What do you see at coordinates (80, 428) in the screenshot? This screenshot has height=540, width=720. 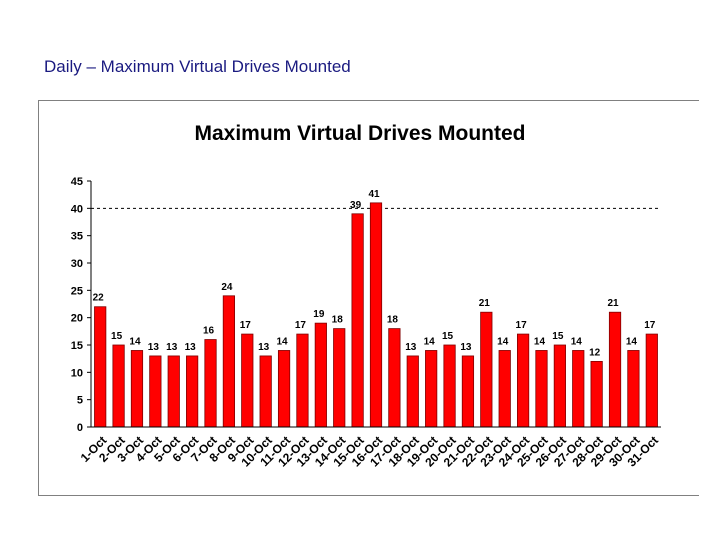 I see `y-tick-label: 0` at bounding box center [80, 428].